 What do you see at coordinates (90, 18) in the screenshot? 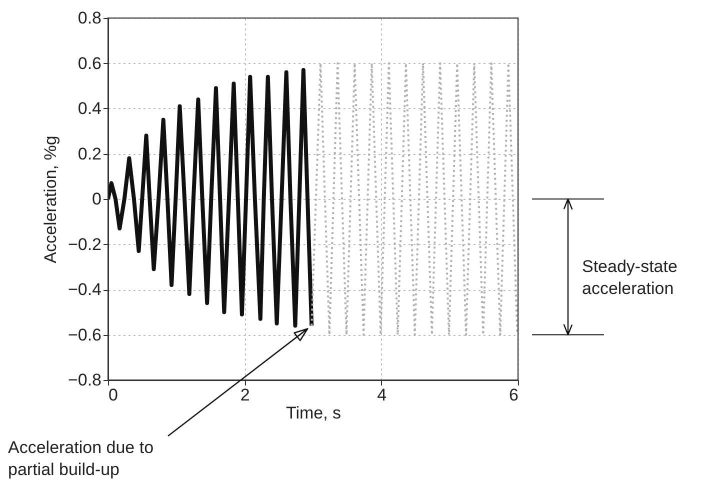
I see `y-tick-label: 0.8` at bounding box center [90, 18].